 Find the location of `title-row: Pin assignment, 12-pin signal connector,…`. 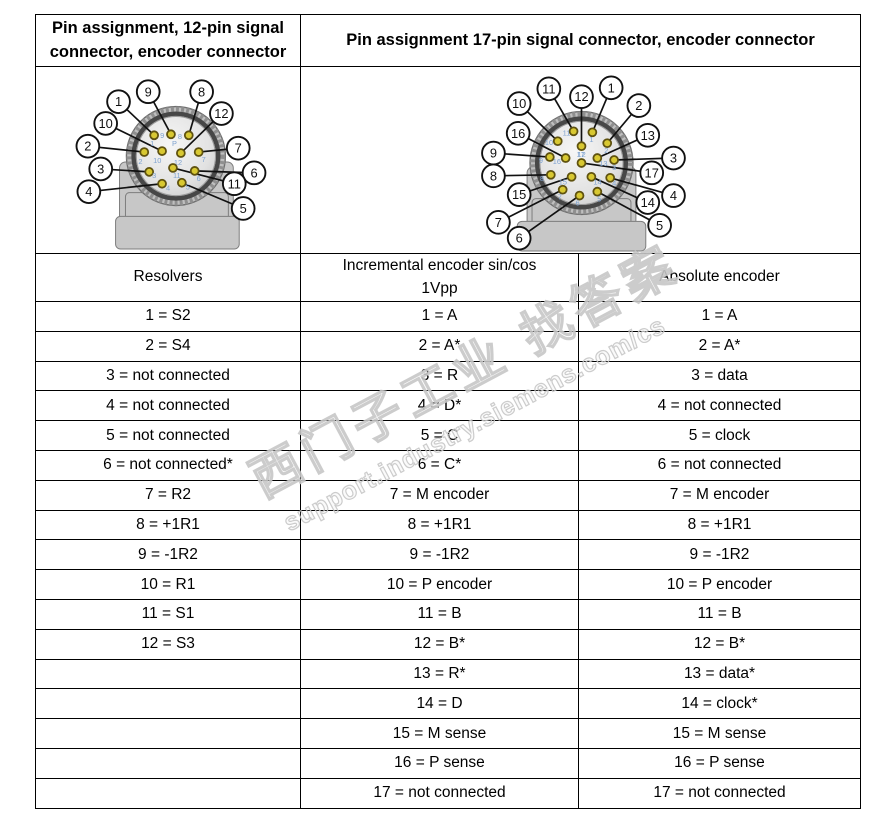

title-row: Pin assignment, 12-pin signal connector,… is located at coordinates (448, 40).